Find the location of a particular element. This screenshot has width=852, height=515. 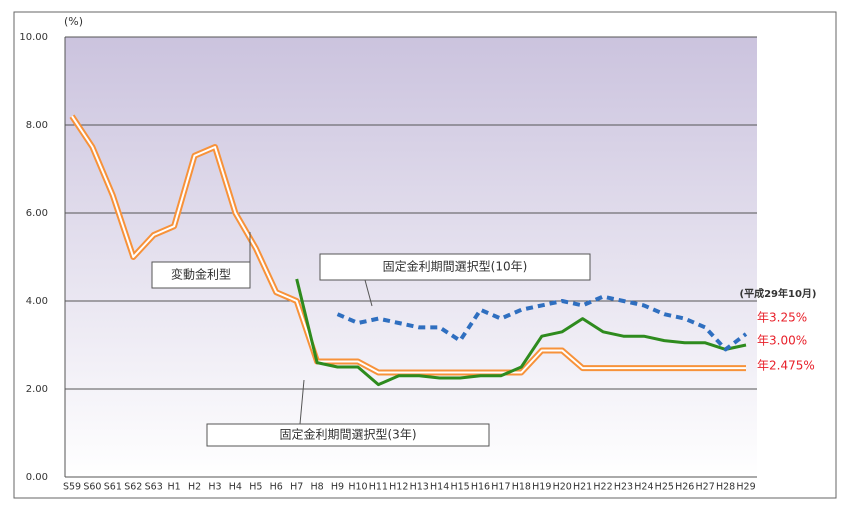

y-tick-label: 4.00 is located at coordinates (37, 301).